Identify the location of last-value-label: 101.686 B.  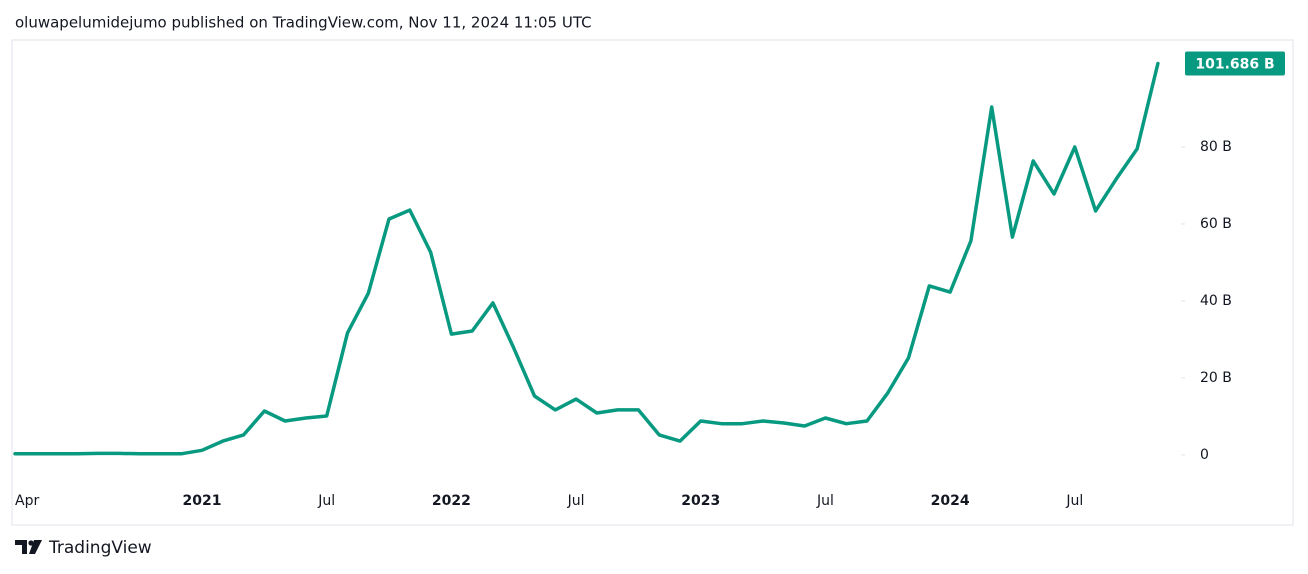
(1234, 65).